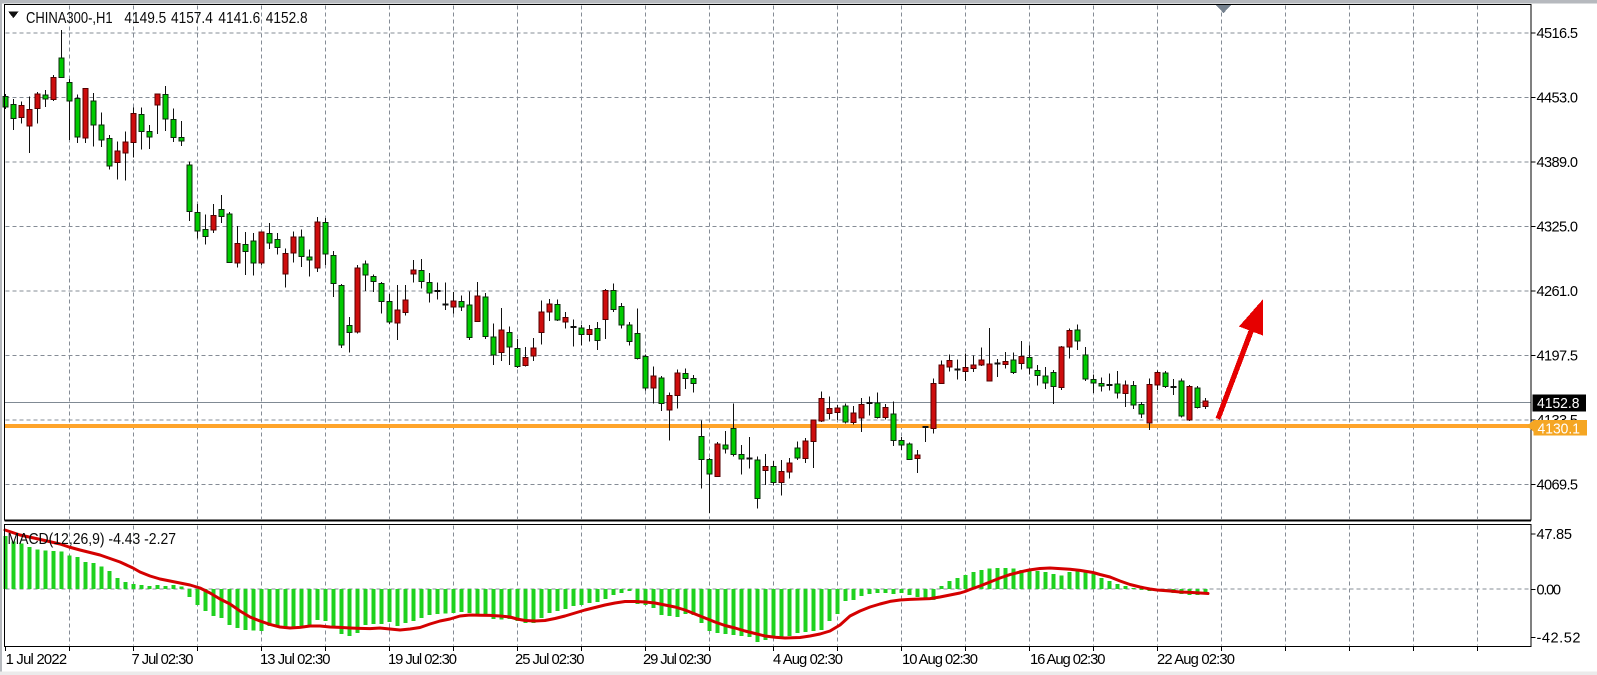  Describe the element at coordinates (92, 539) in the screenshot. I see `svg-text: MACD(12,26,9) -4.43 -2.27` at that location.